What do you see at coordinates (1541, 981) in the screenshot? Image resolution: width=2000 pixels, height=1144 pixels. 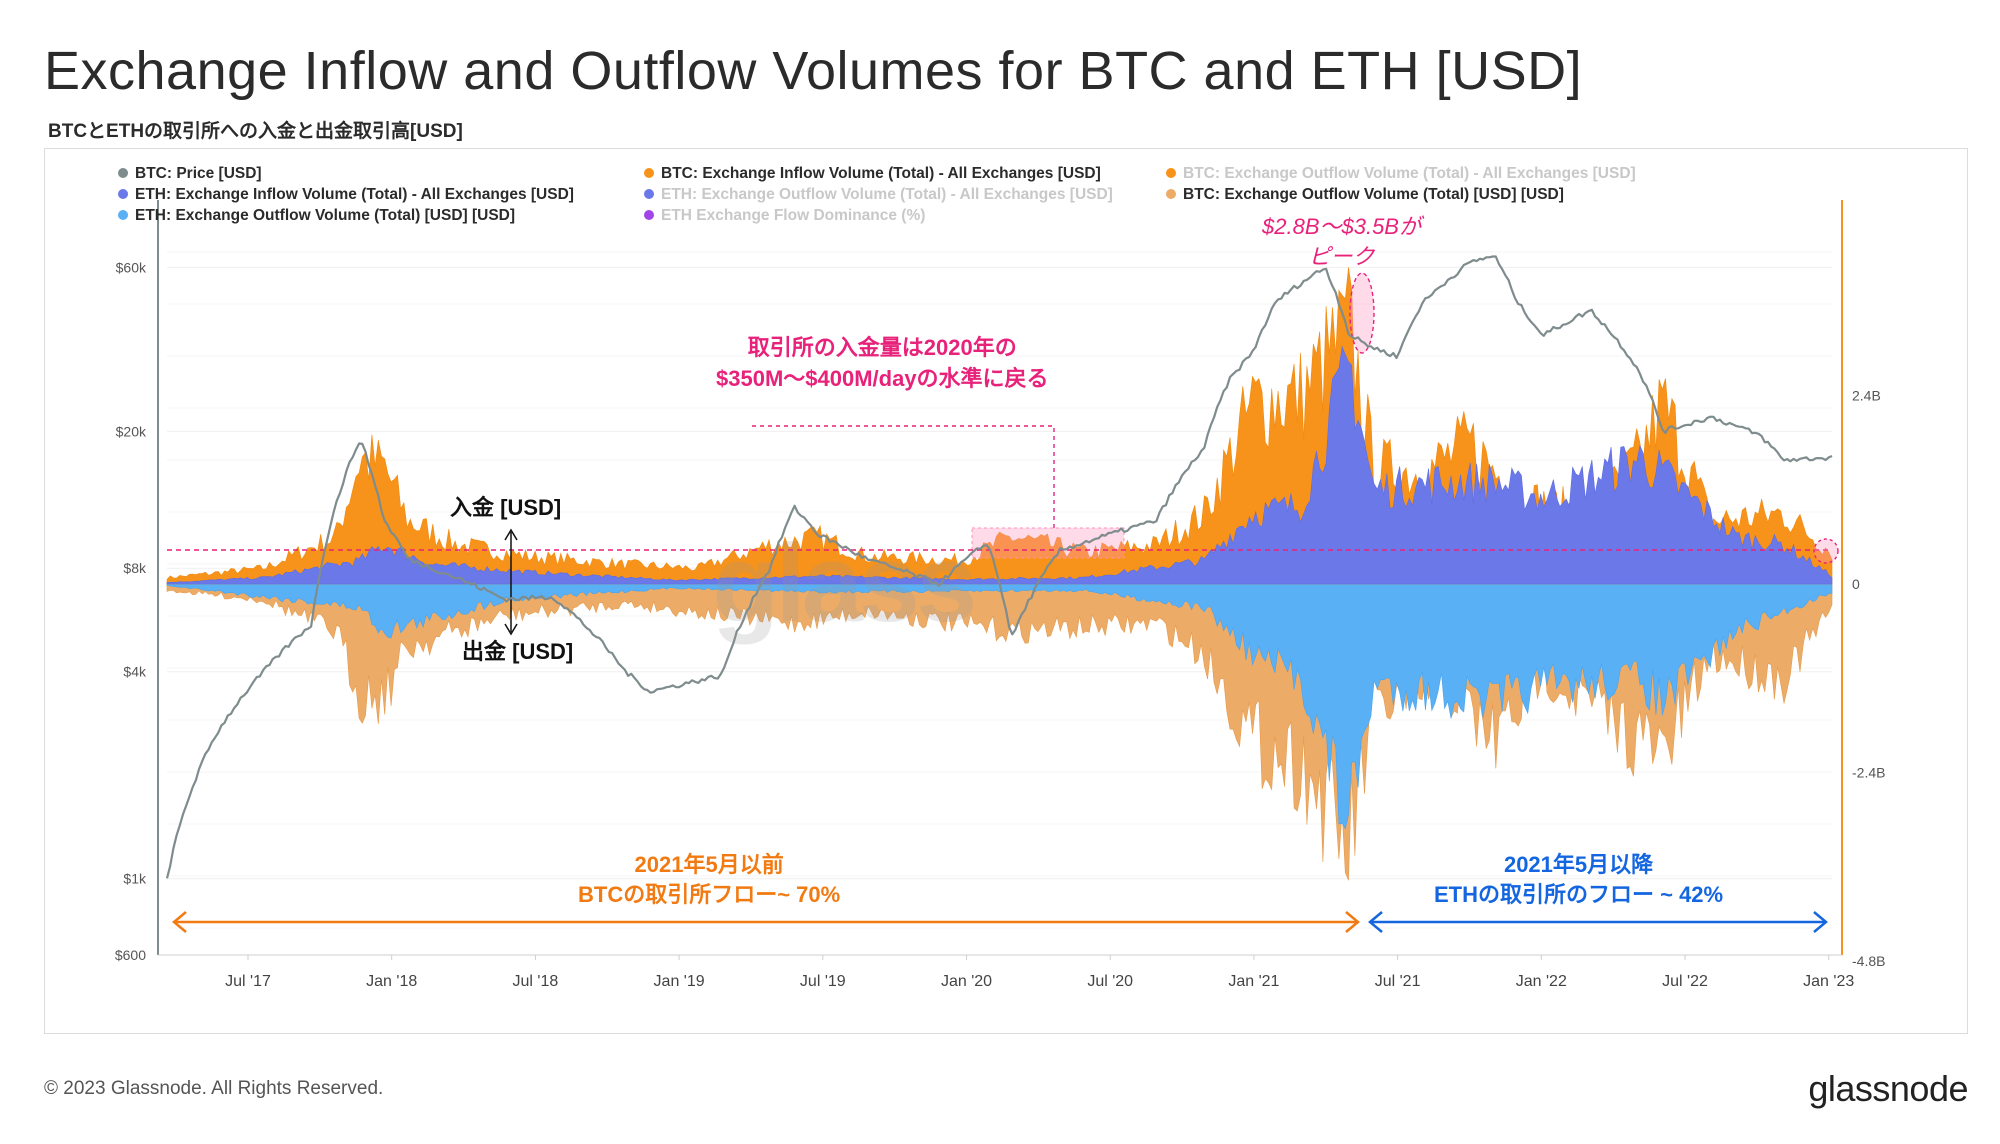 I see `x-axis-tick-label: Jan '22` at bounding box center [1541, 981].